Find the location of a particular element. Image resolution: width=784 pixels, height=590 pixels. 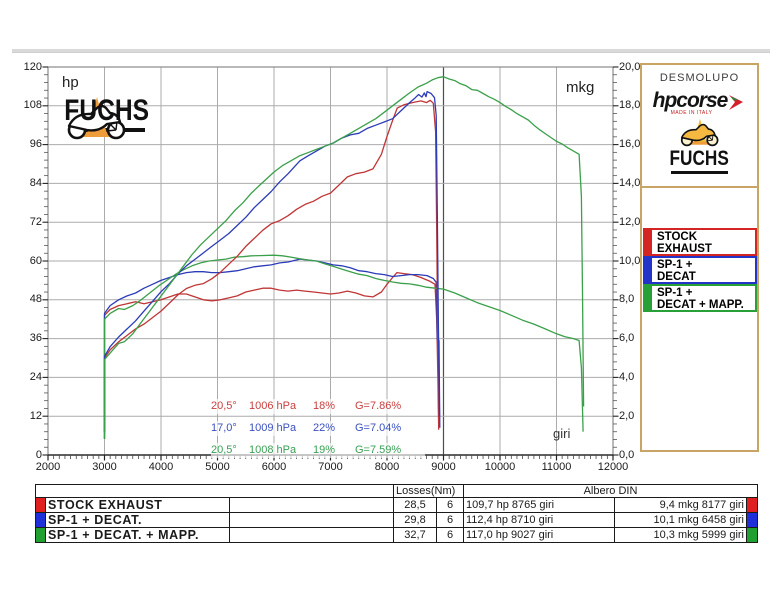

anno-pres: 1009 hPa is located at coordinates (273, 428).